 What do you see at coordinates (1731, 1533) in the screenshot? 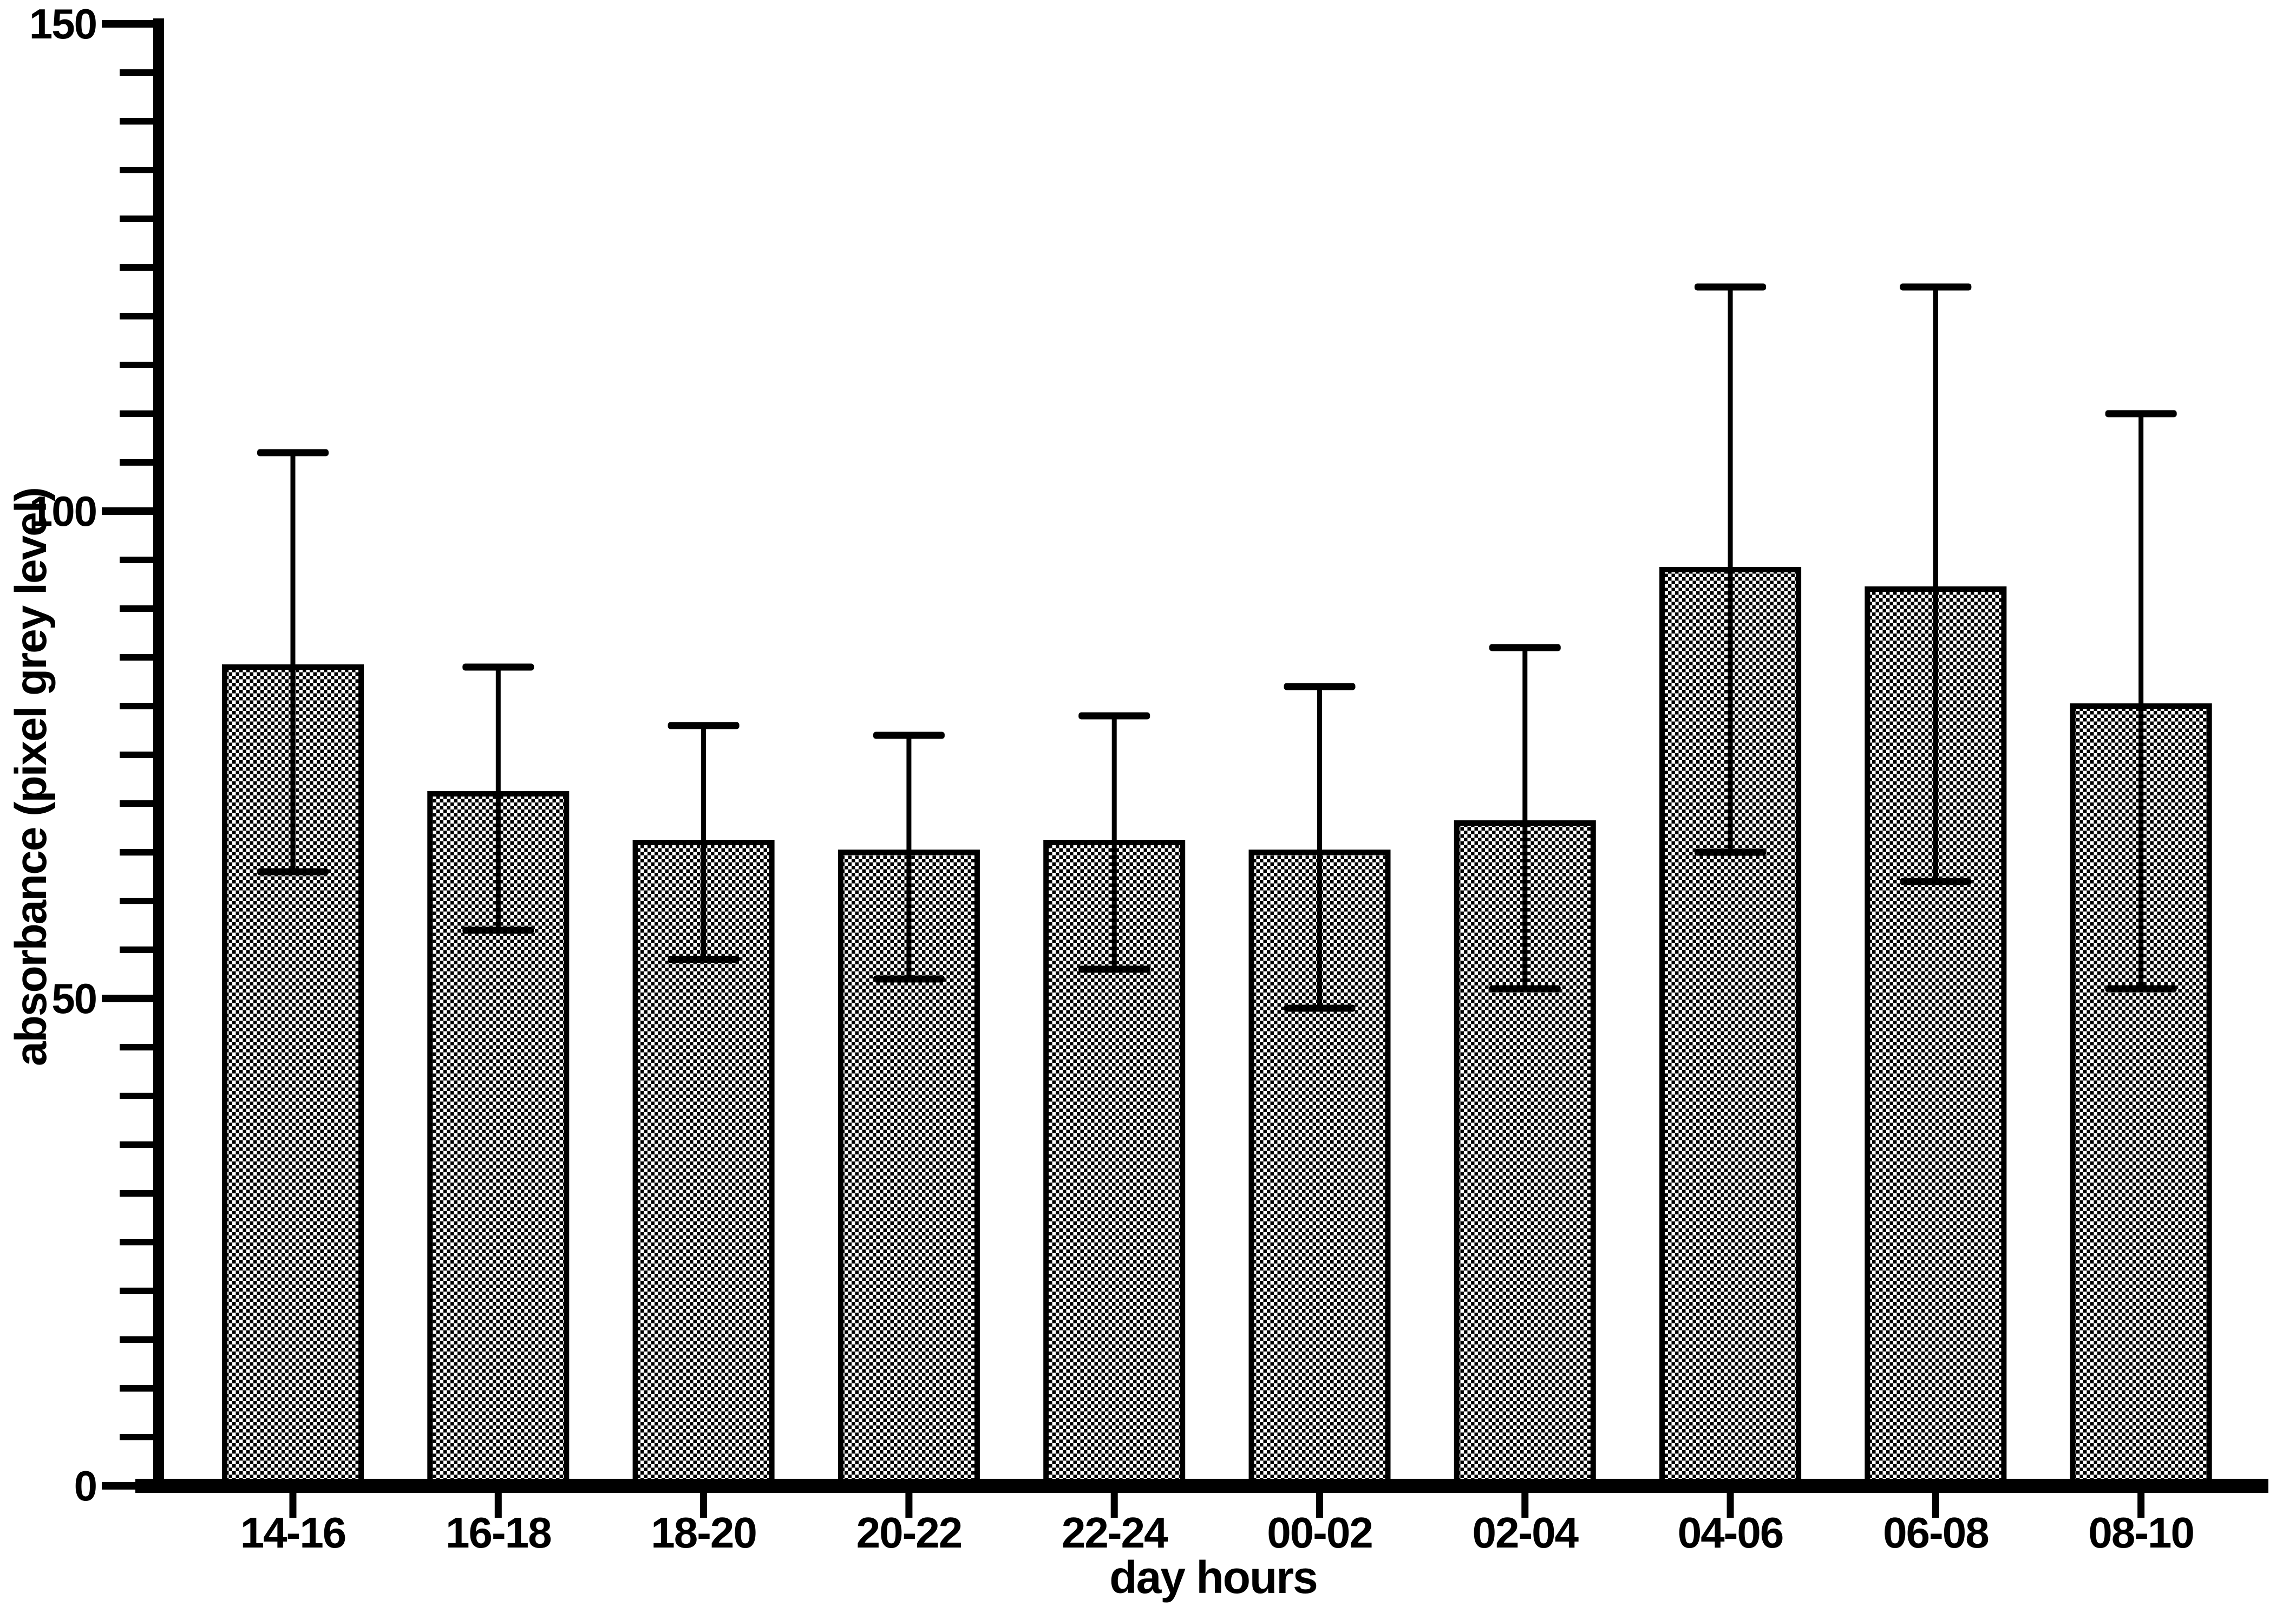
I see `x-tick-label: 04-06` at bounding box center [1731, 1533].